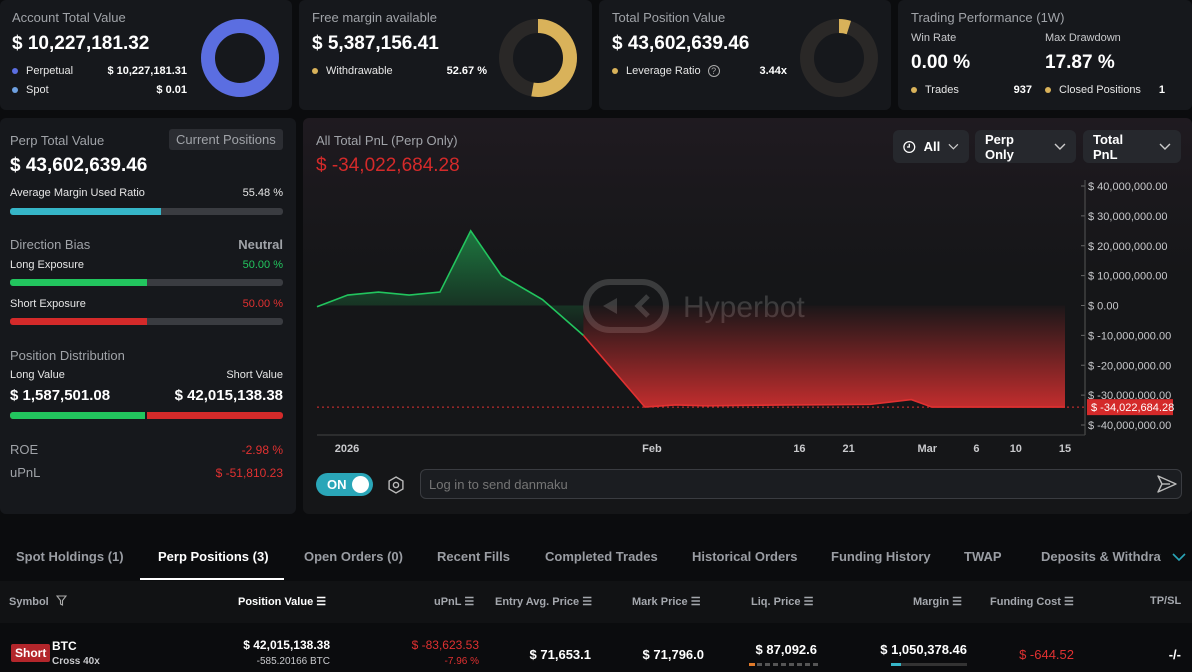 Image resolution: width=1192 pixels, height=672 pixels. I want to click on col-entry-price: Entry Avg. Price ☰, so click(544, 602).